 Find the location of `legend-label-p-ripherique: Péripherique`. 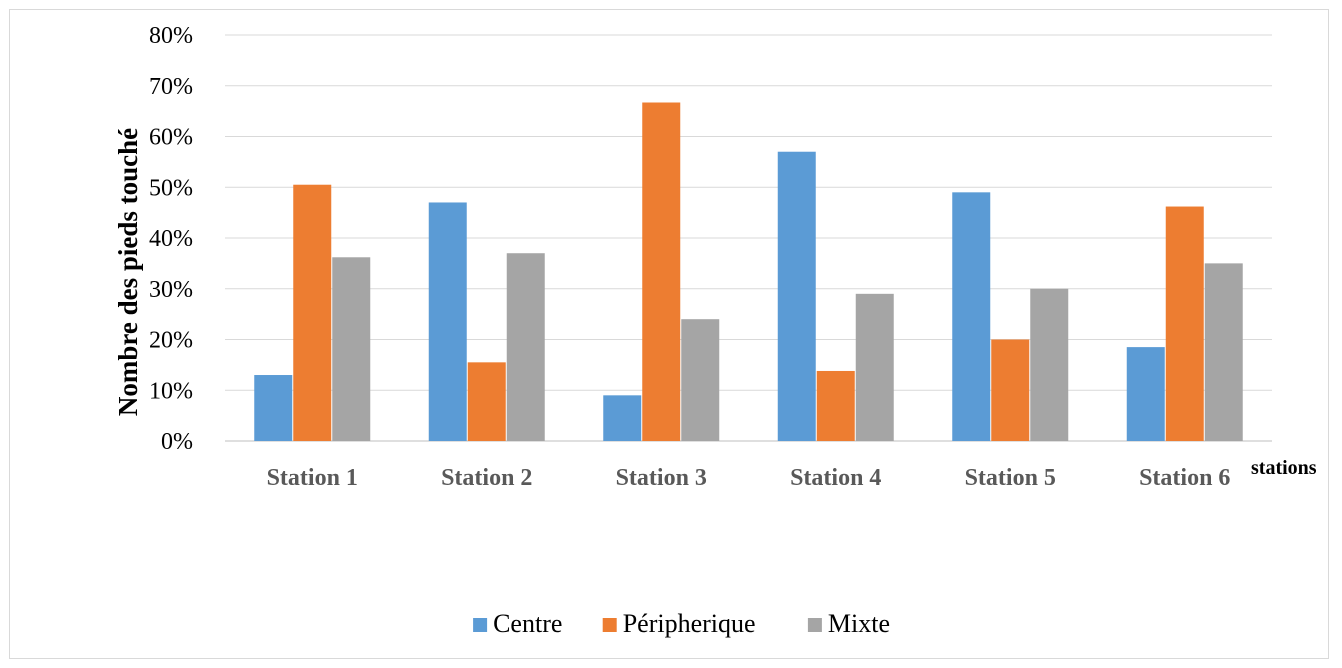

legend-label-p-ripherique: Péripherique is located at coordinates (689, 623).